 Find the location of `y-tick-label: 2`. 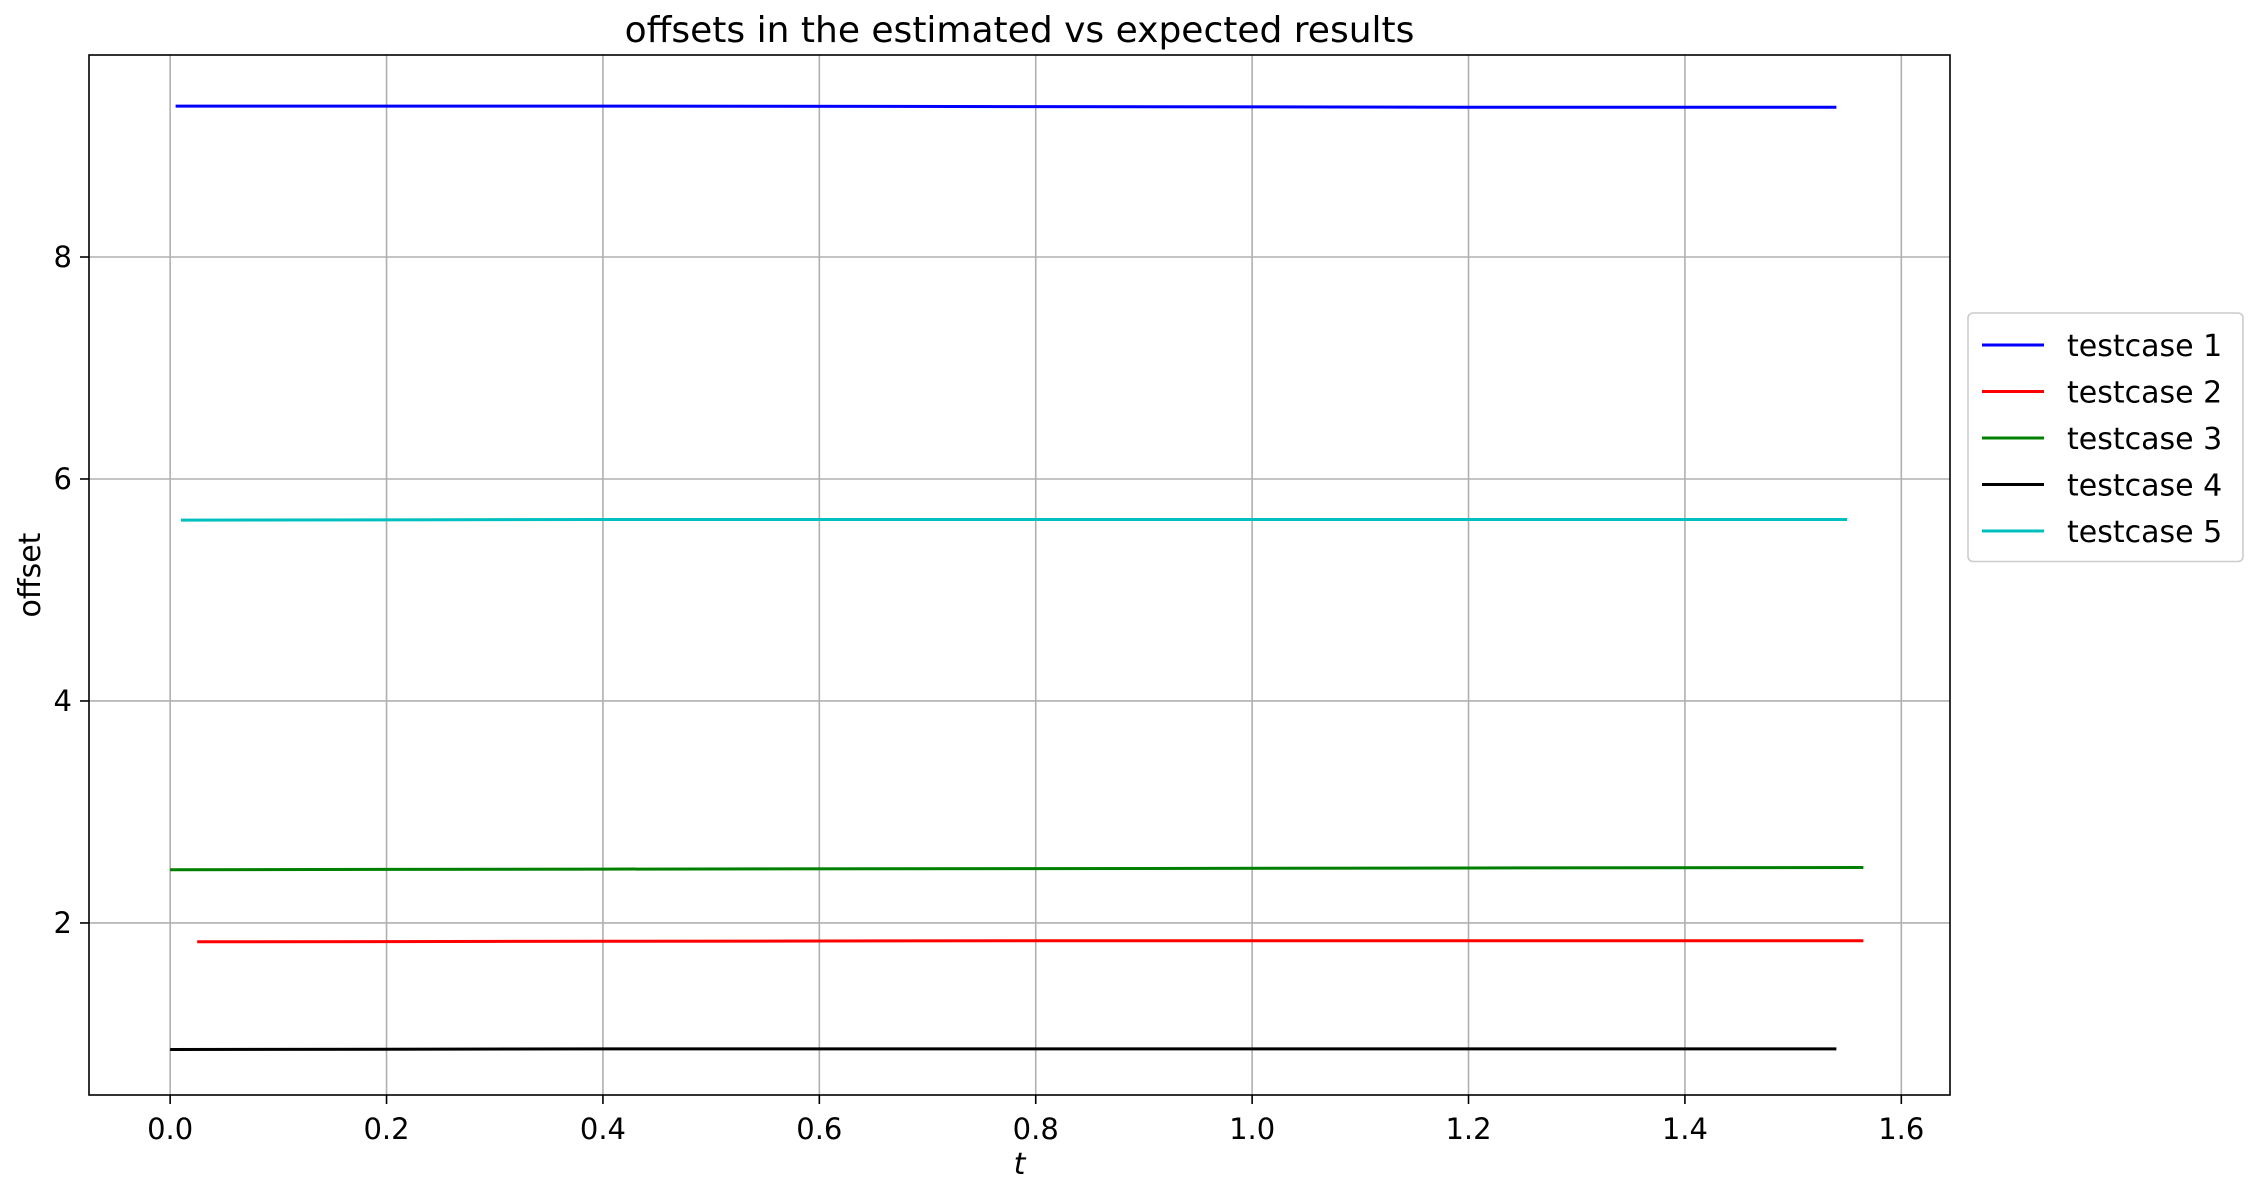

y-tick-label: 2 is located at coordinates (63, 923).